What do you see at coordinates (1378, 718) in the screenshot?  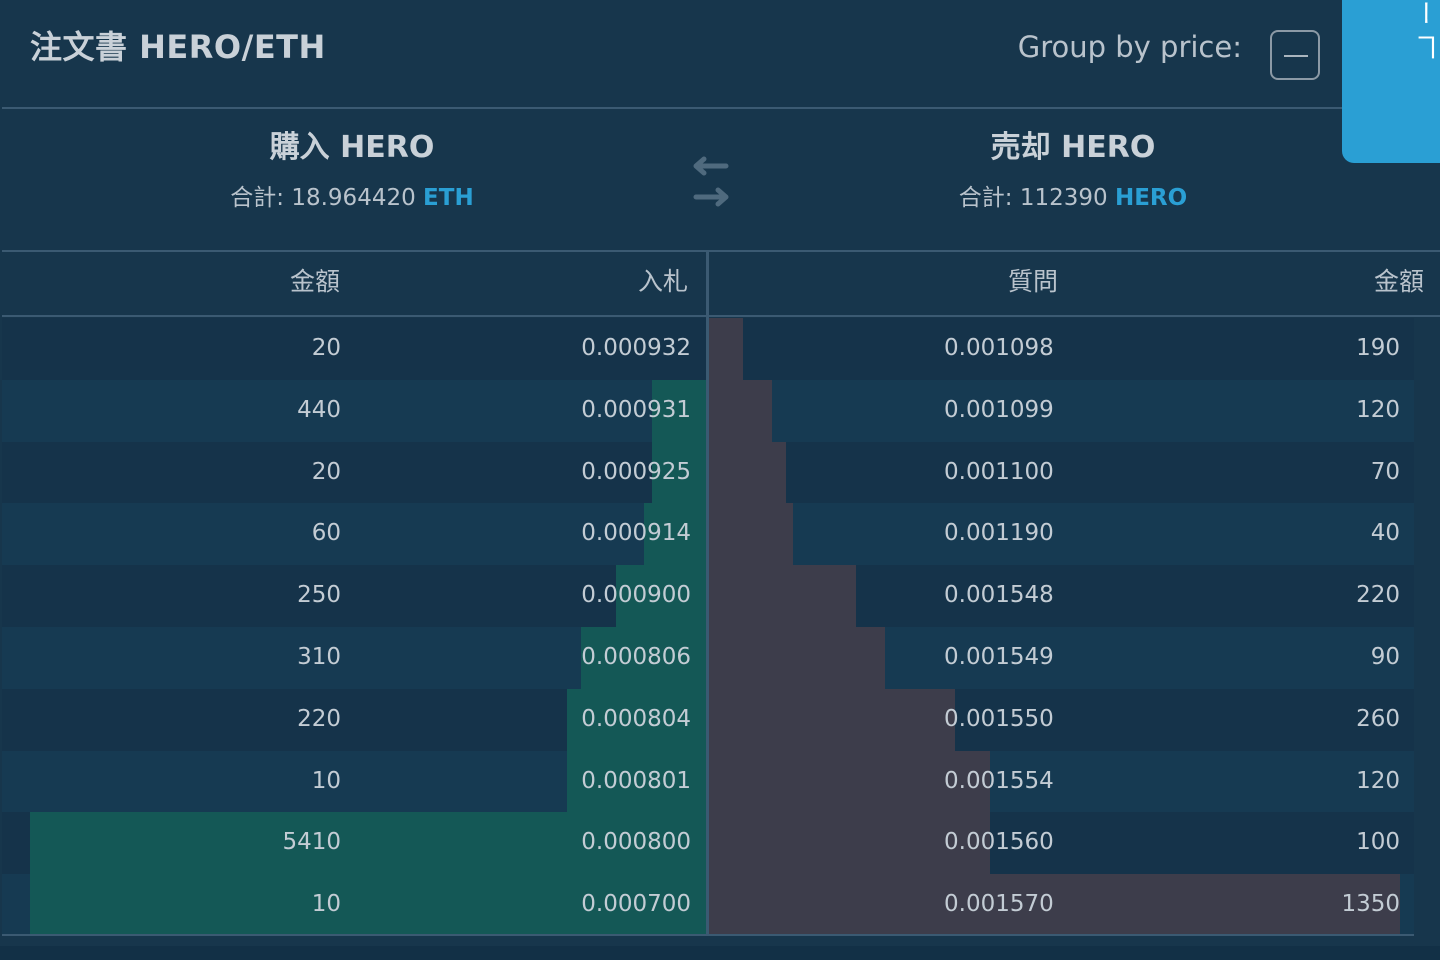 I see `ask-amount: 260` at bounding box center [1378, 718].